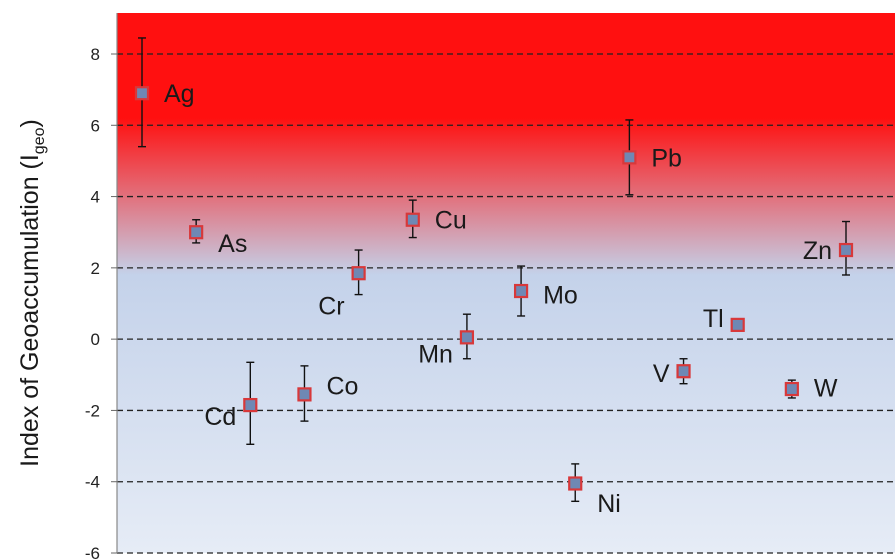  I want to click on y-tick-label: -6, so click(92, 552).